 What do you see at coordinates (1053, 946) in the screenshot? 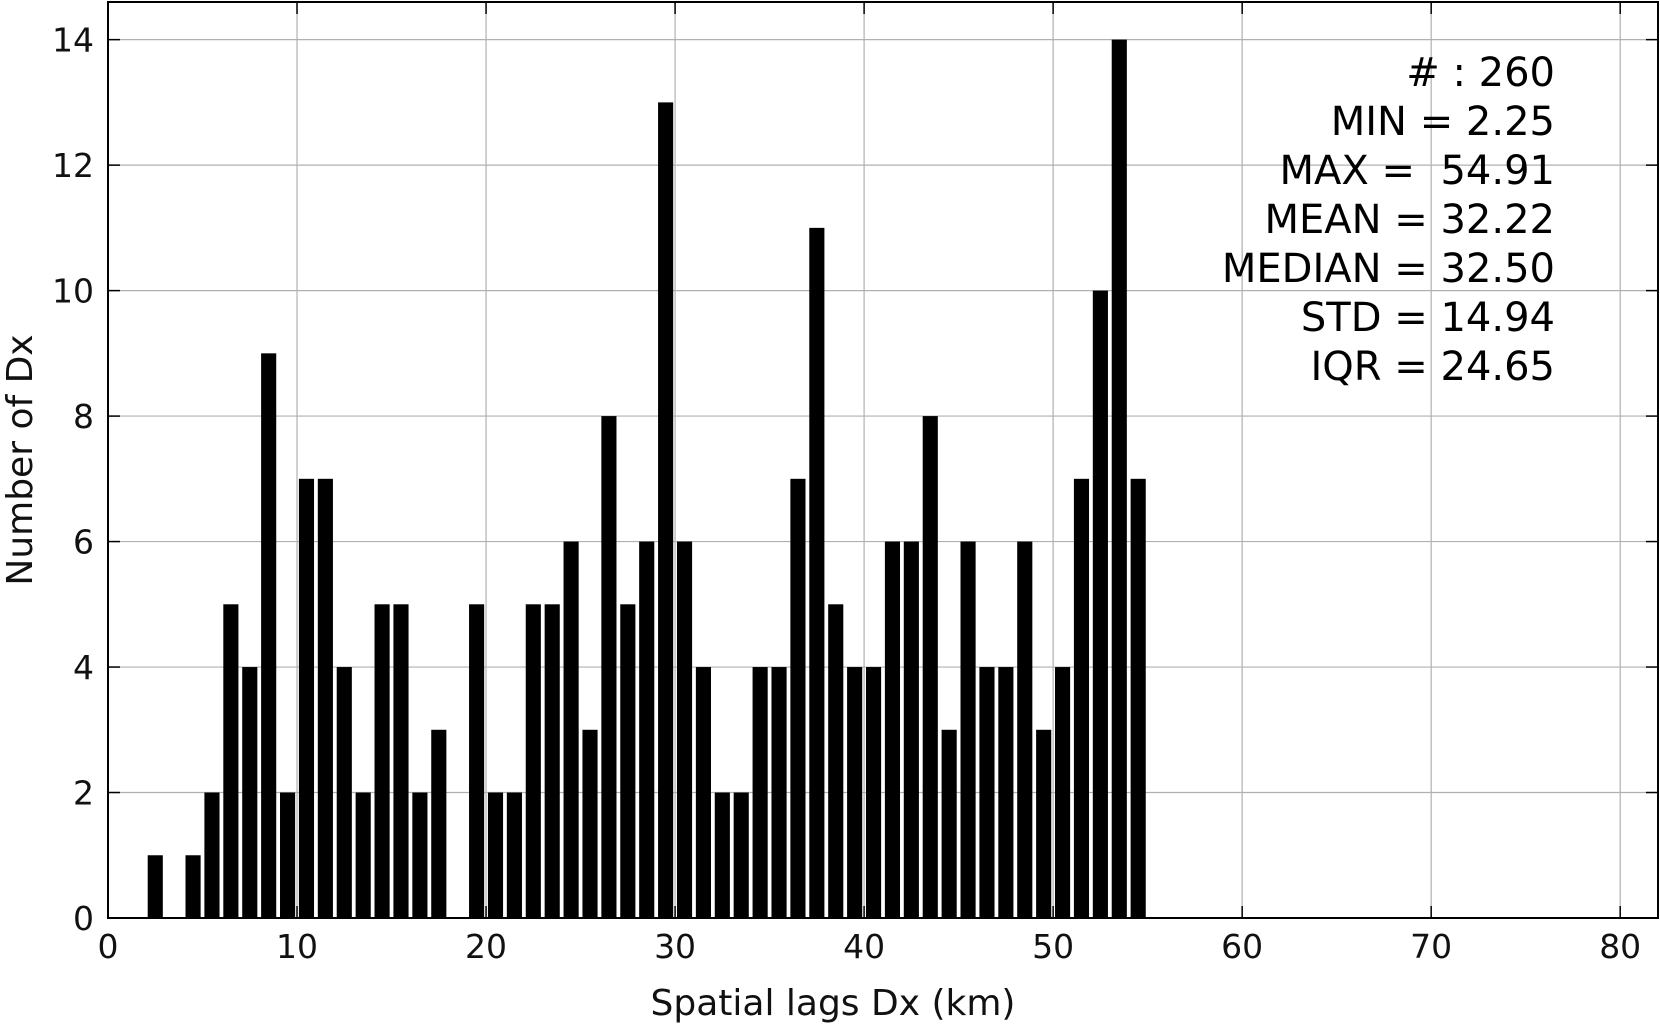
I see `x-tick-label: 50` at bounding box center [1053, 946].